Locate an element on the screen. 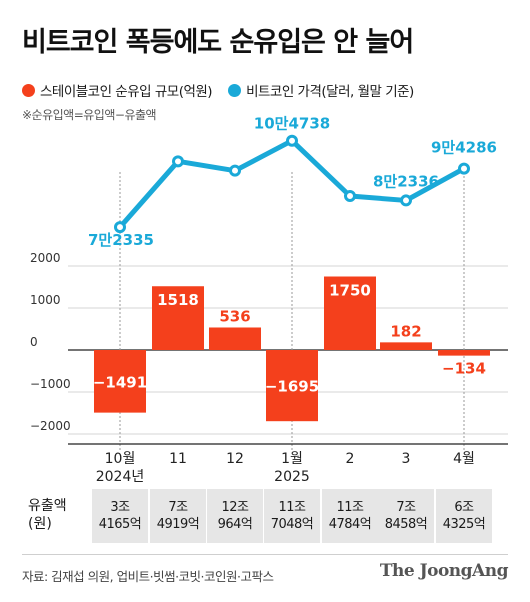  outflow-cell: 11조 4784억 is located at coordinates (350, 516).